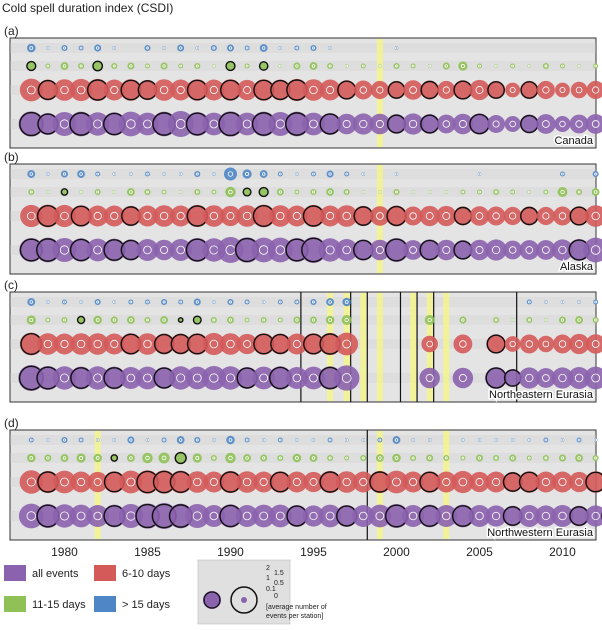 This screenshot has height=630, width=602. Describe the element at coordinates (595, 192) in the screenshot. I see `inner-ring-2012` at that location.